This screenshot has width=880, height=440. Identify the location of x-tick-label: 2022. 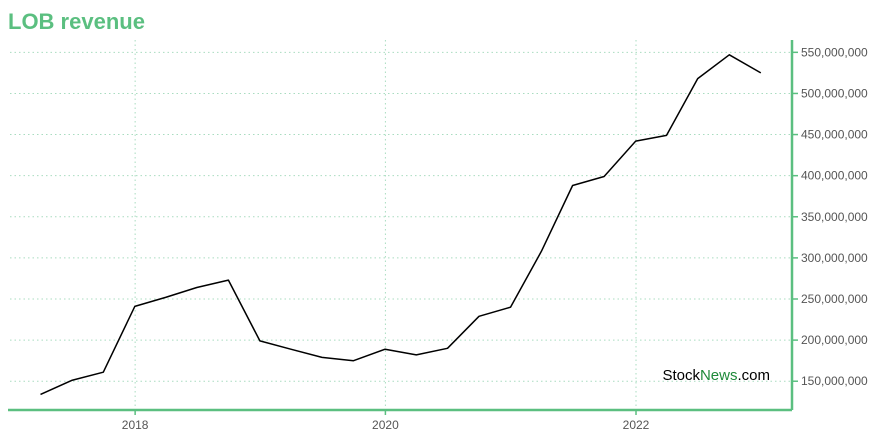
(636, 425).